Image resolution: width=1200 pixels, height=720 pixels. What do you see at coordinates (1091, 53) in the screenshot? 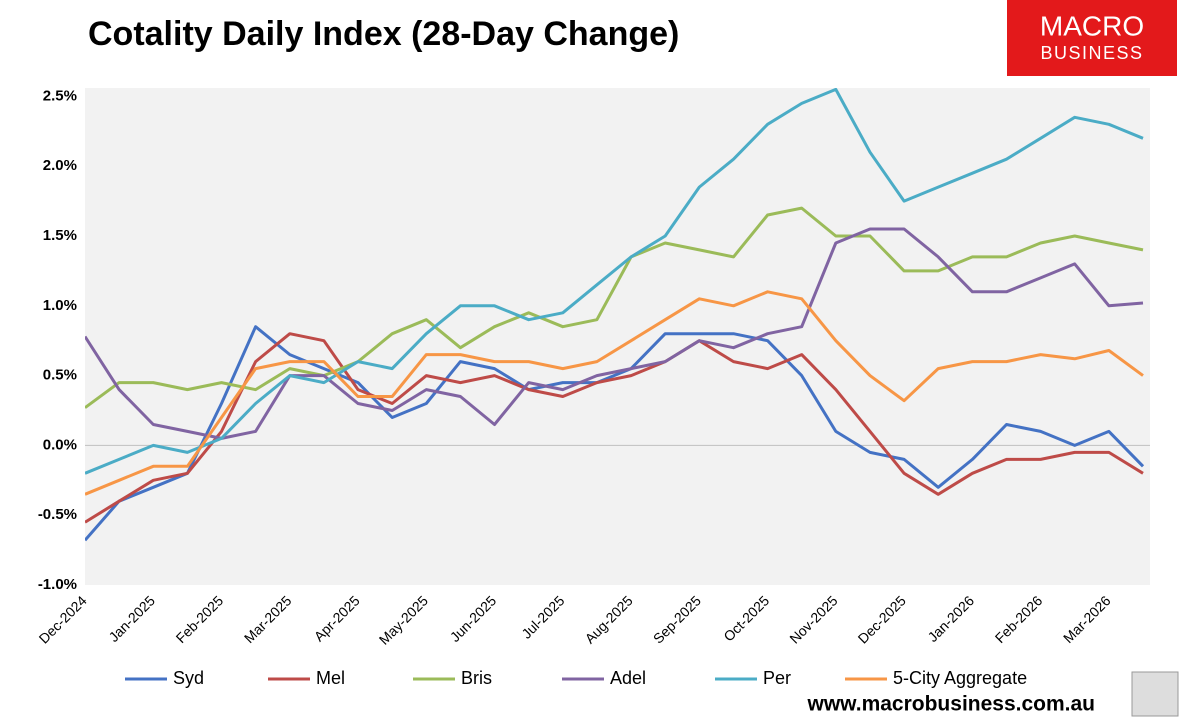
I see `logo-line: BUSINESS` at bounding box center [1091, 53].